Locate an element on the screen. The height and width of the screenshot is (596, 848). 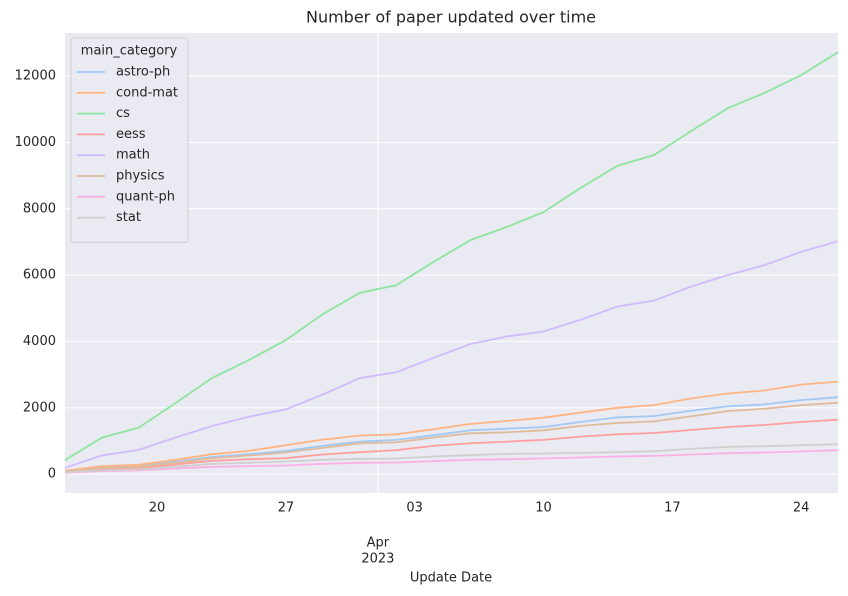
legend-label: cs is located at coordinates (123, 113).